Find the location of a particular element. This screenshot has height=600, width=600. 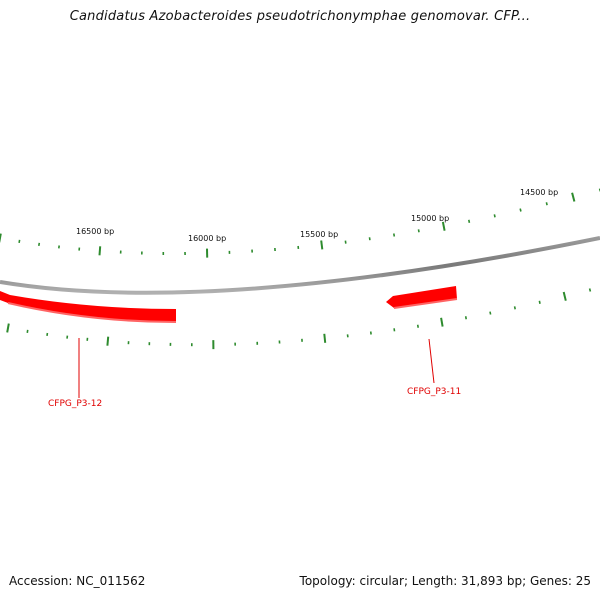

gene-CFPG_P3-12: CFPG_P3-12 is located at coordinates (88, 350).